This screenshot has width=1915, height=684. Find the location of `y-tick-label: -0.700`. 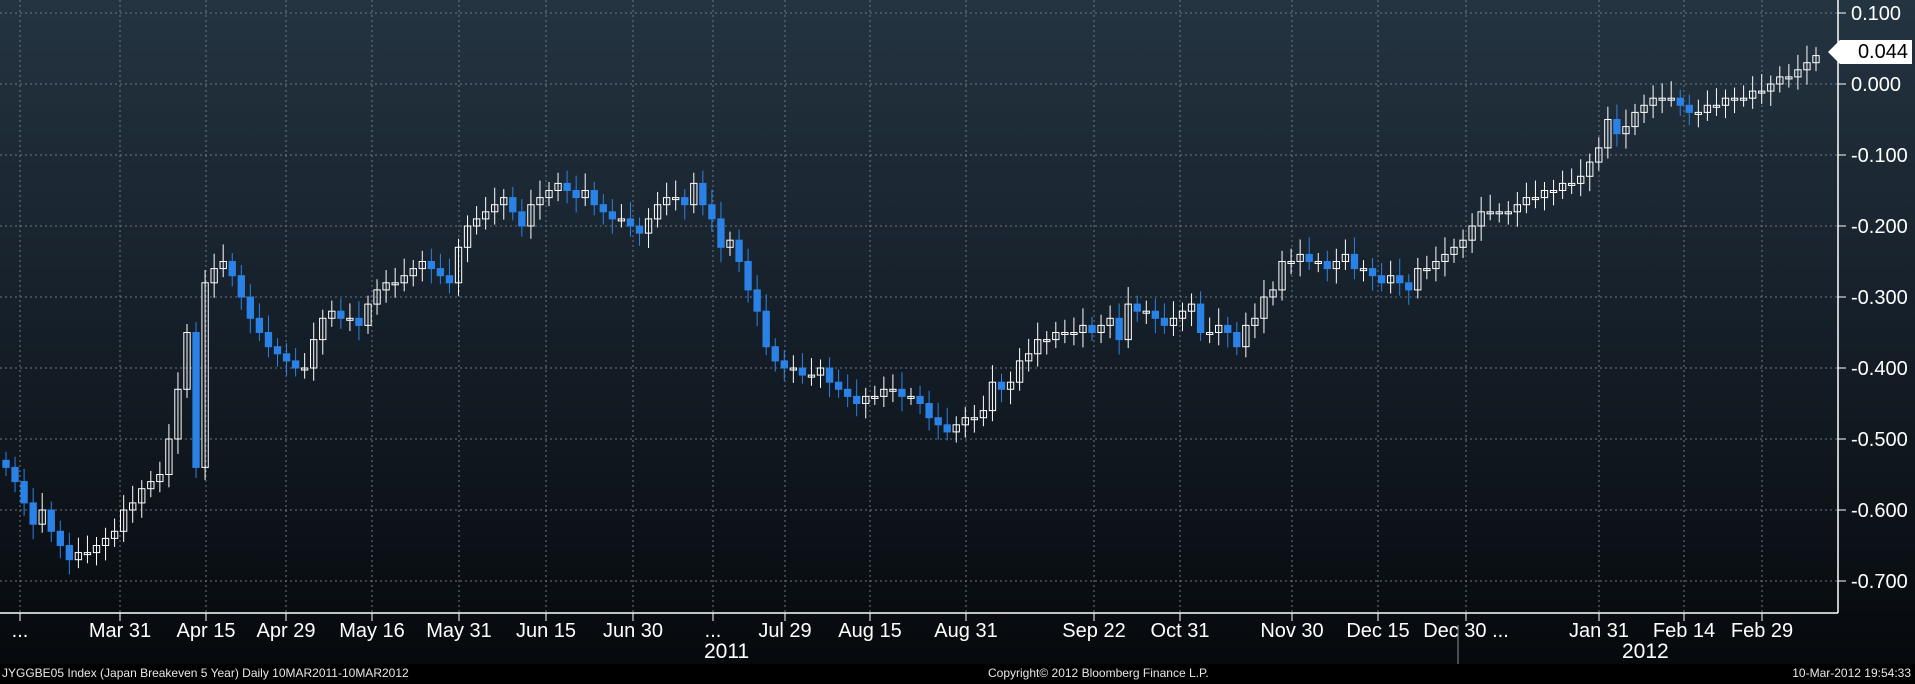

y-tick-label: -0.700 is located at coordinates (1879, 582).